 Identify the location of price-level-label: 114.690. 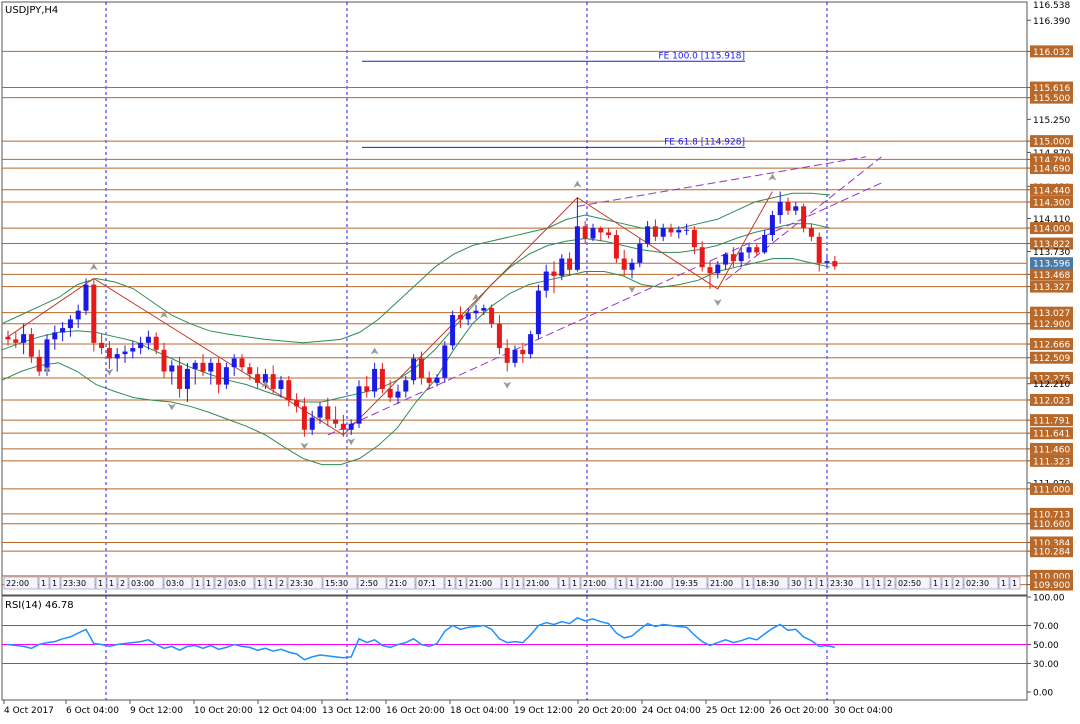
(1051, 170).